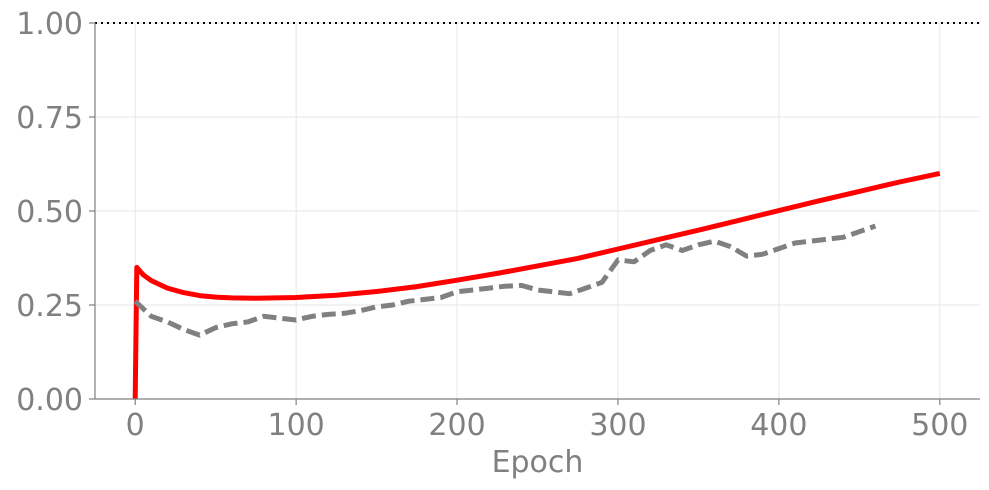  Describe the element at coordinates (296, 425) in the screenshot. I see `x-tick-label: 100` at that location.